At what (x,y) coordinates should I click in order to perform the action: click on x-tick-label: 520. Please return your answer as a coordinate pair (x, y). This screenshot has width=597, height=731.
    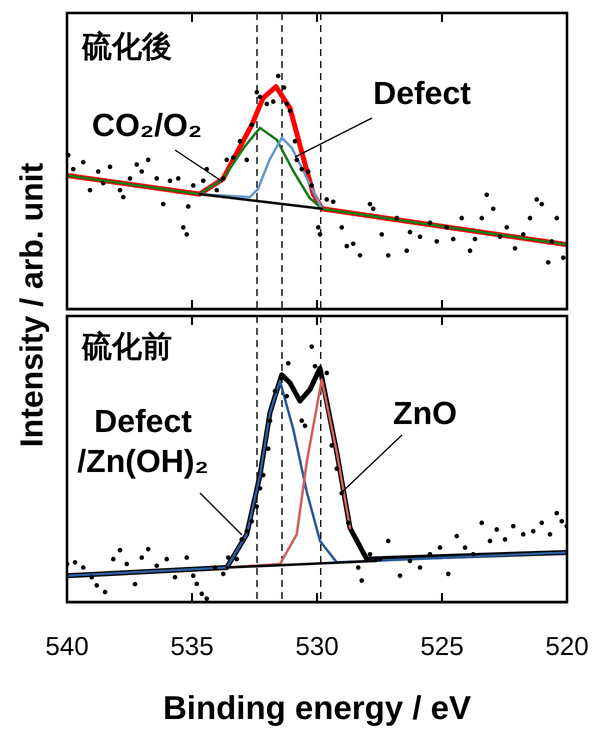
    Looking at the image, I should click on (567, 645).